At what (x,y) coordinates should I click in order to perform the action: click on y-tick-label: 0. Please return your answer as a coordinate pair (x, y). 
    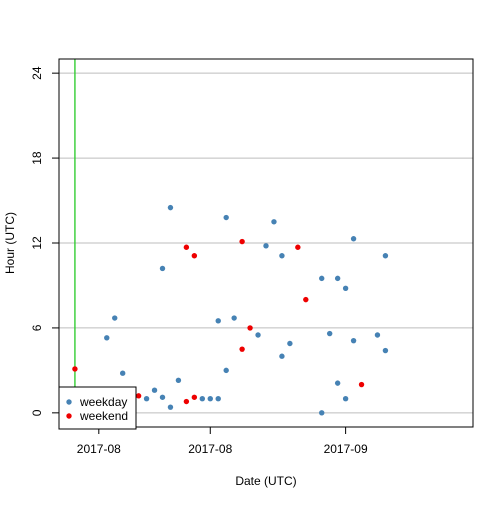
    Looking at the image, I should click on (37, 412).